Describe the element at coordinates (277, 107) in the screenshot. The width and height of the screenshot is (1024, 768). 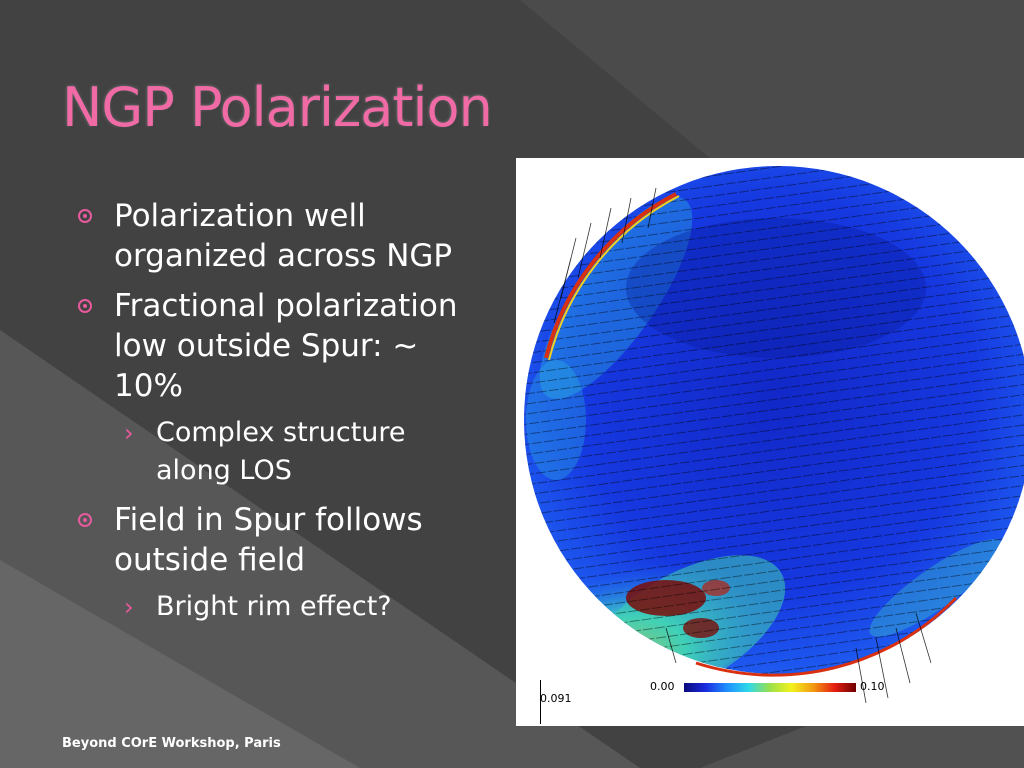
I see `slide-title: NGP Polarization` at that location.